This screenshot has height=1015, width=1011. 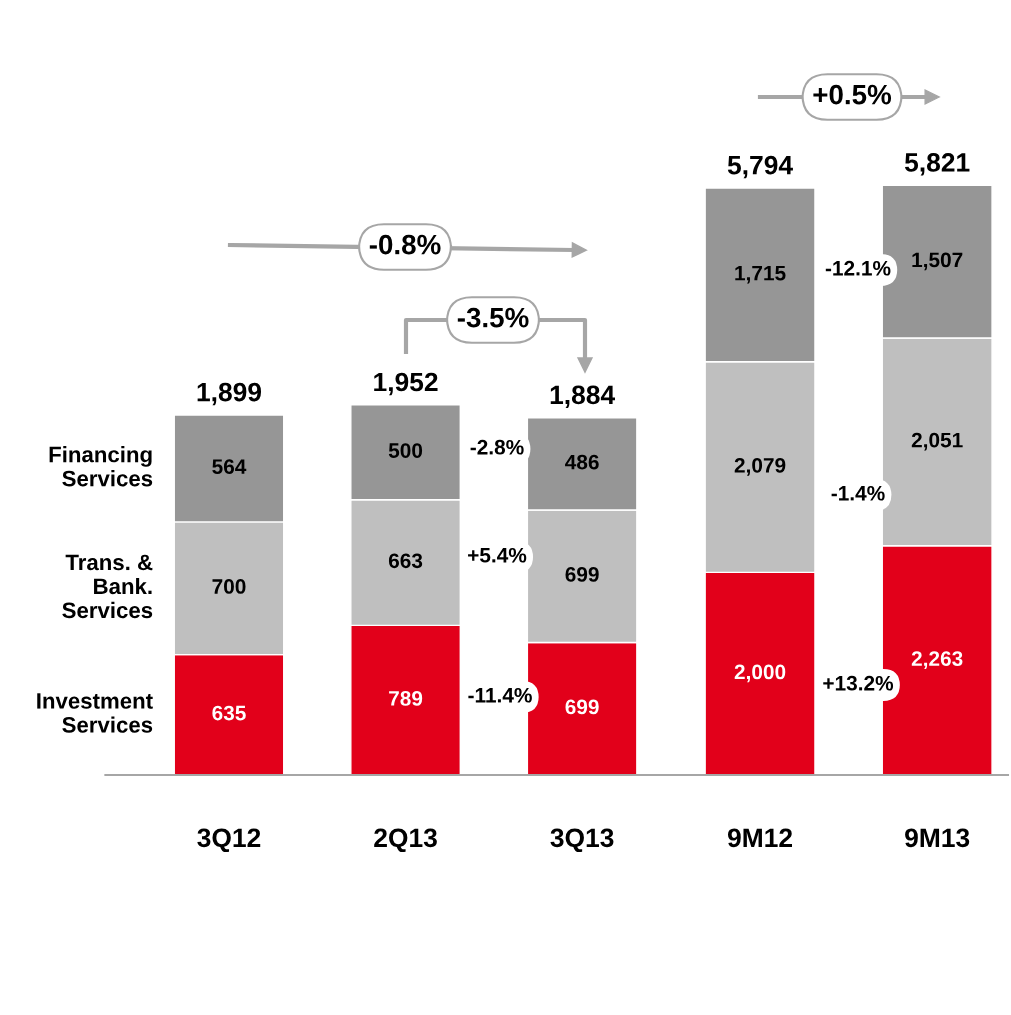 What do you see at coordinates (760, 167) in the screenshot?
I see `total-label: 5,794` at bounding box center [760, 167].